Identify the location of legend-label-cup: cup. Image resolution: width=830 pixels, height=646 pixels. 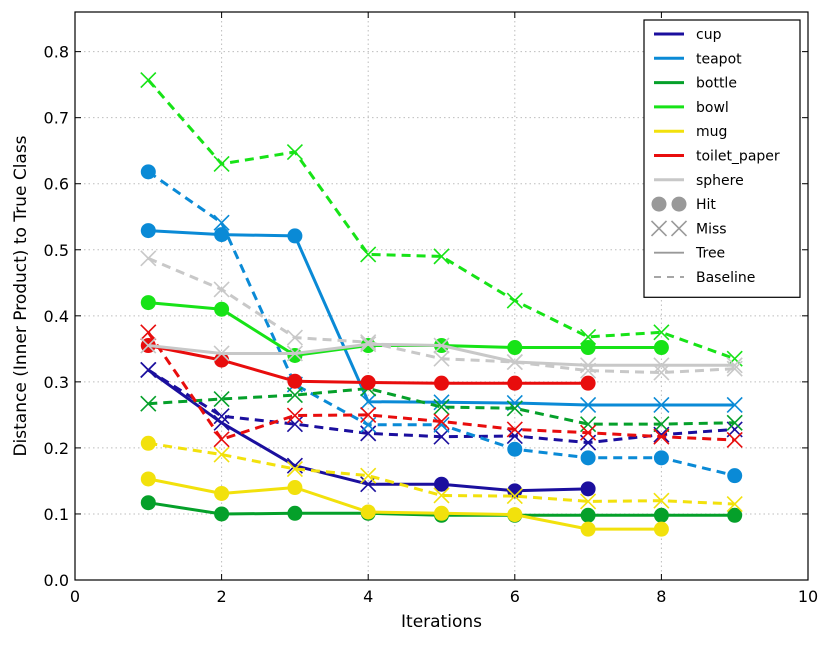
(709, 35).